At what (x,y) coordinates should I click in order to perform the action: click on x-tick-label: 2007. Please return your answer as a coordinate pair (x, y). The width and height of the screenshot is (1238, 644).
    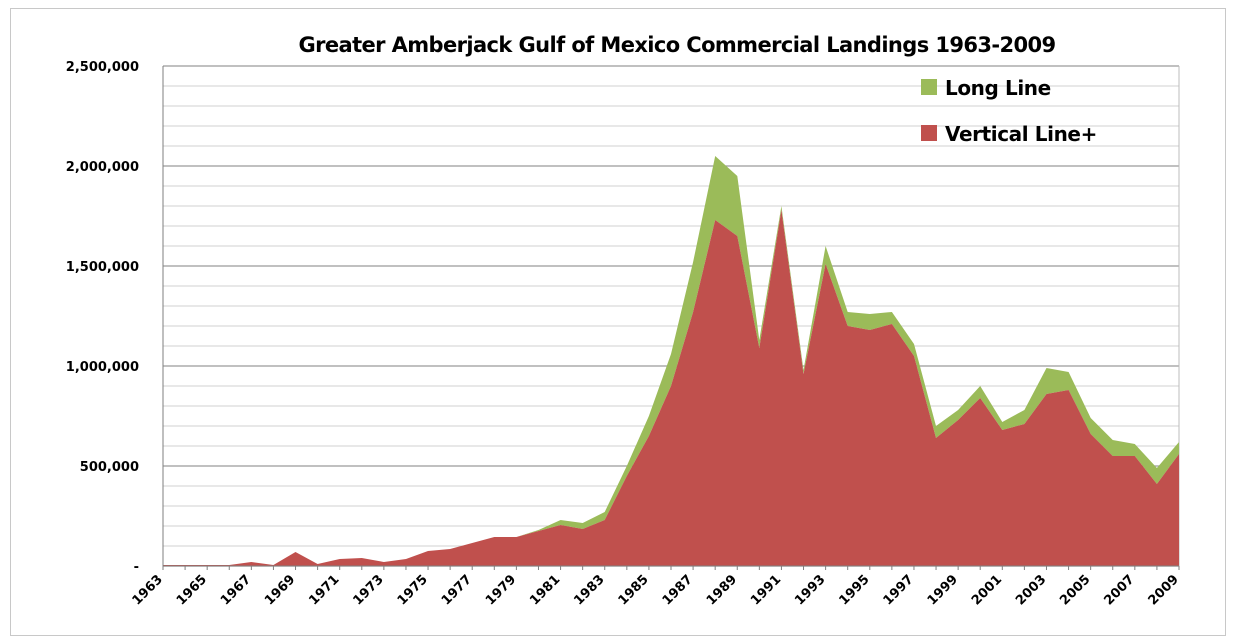
    Looking at the image, I should click on (1119, 590).